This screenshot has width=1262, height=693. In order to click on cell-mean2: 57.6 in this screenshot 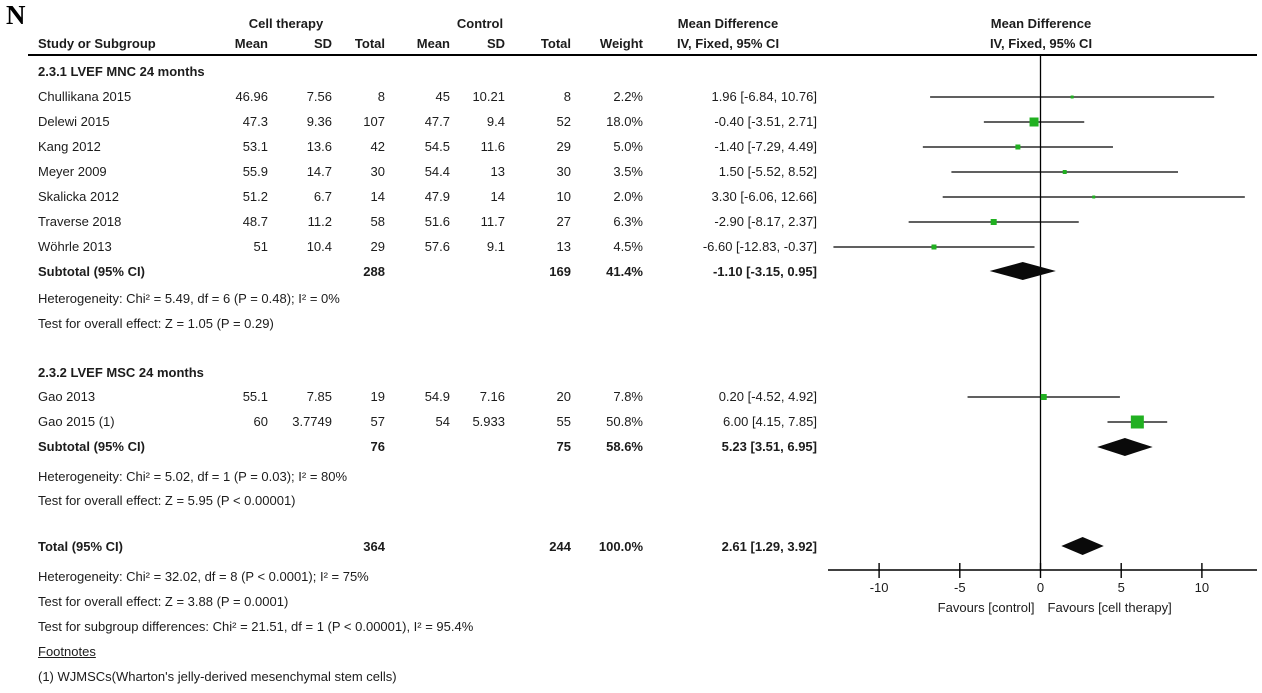, I will do `click(437, 246)`.